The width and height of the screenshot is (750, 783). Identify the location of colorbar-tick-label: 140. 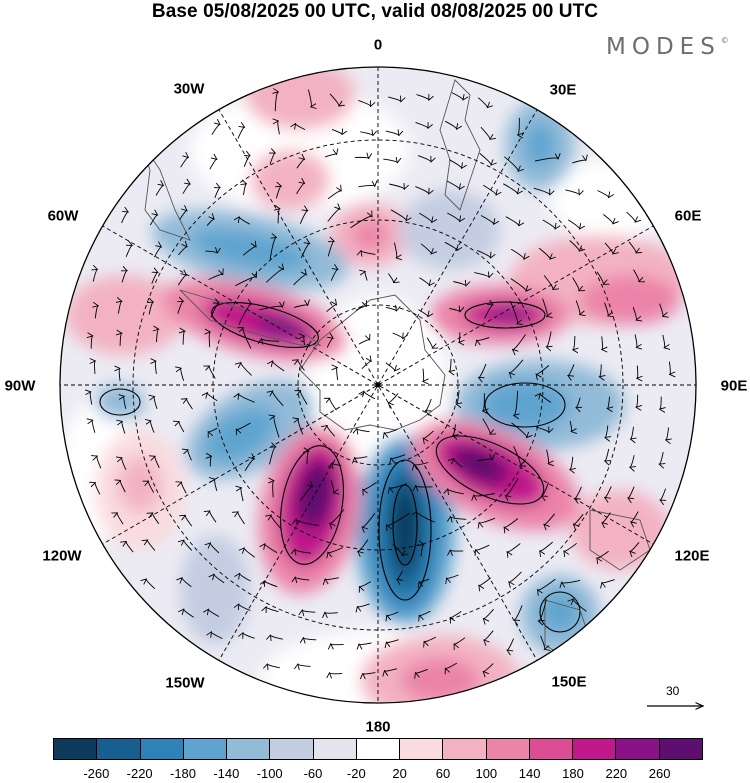
(529, 773).